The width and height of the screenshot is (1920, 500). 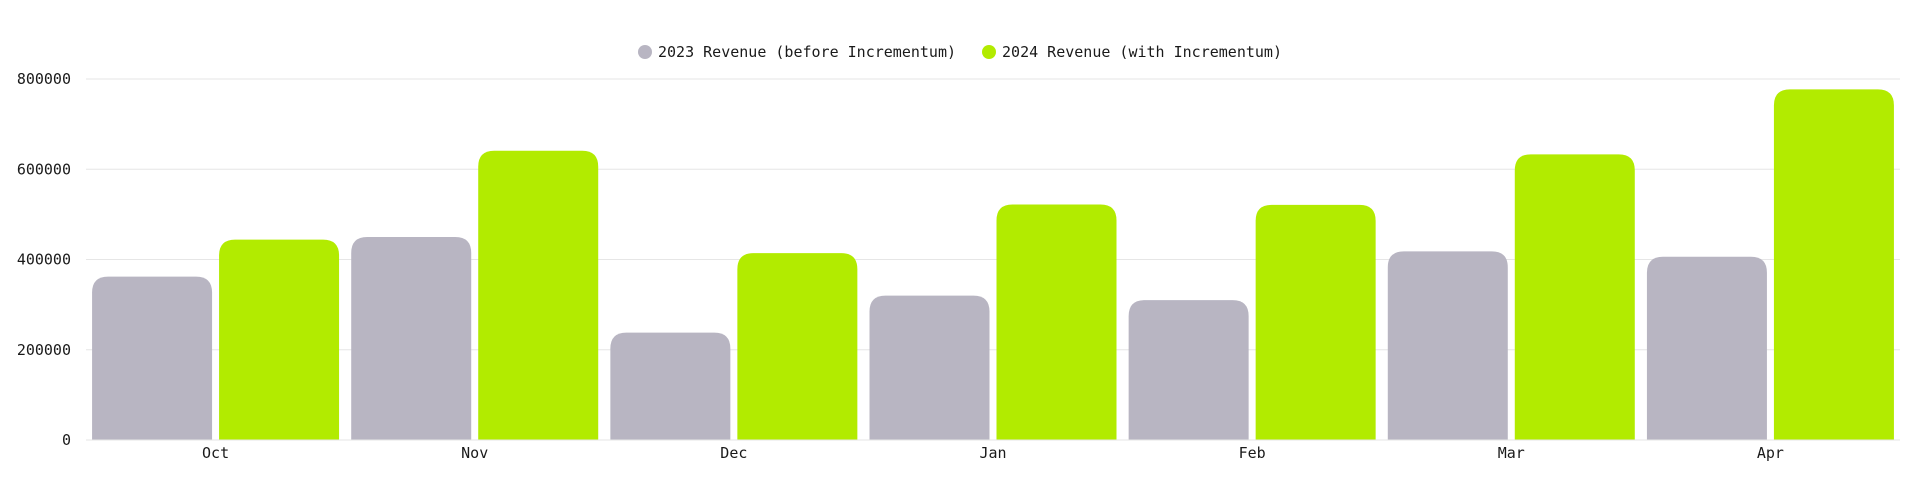 I want to click on x-tick-label: Nov, so click(x=474, y=453).